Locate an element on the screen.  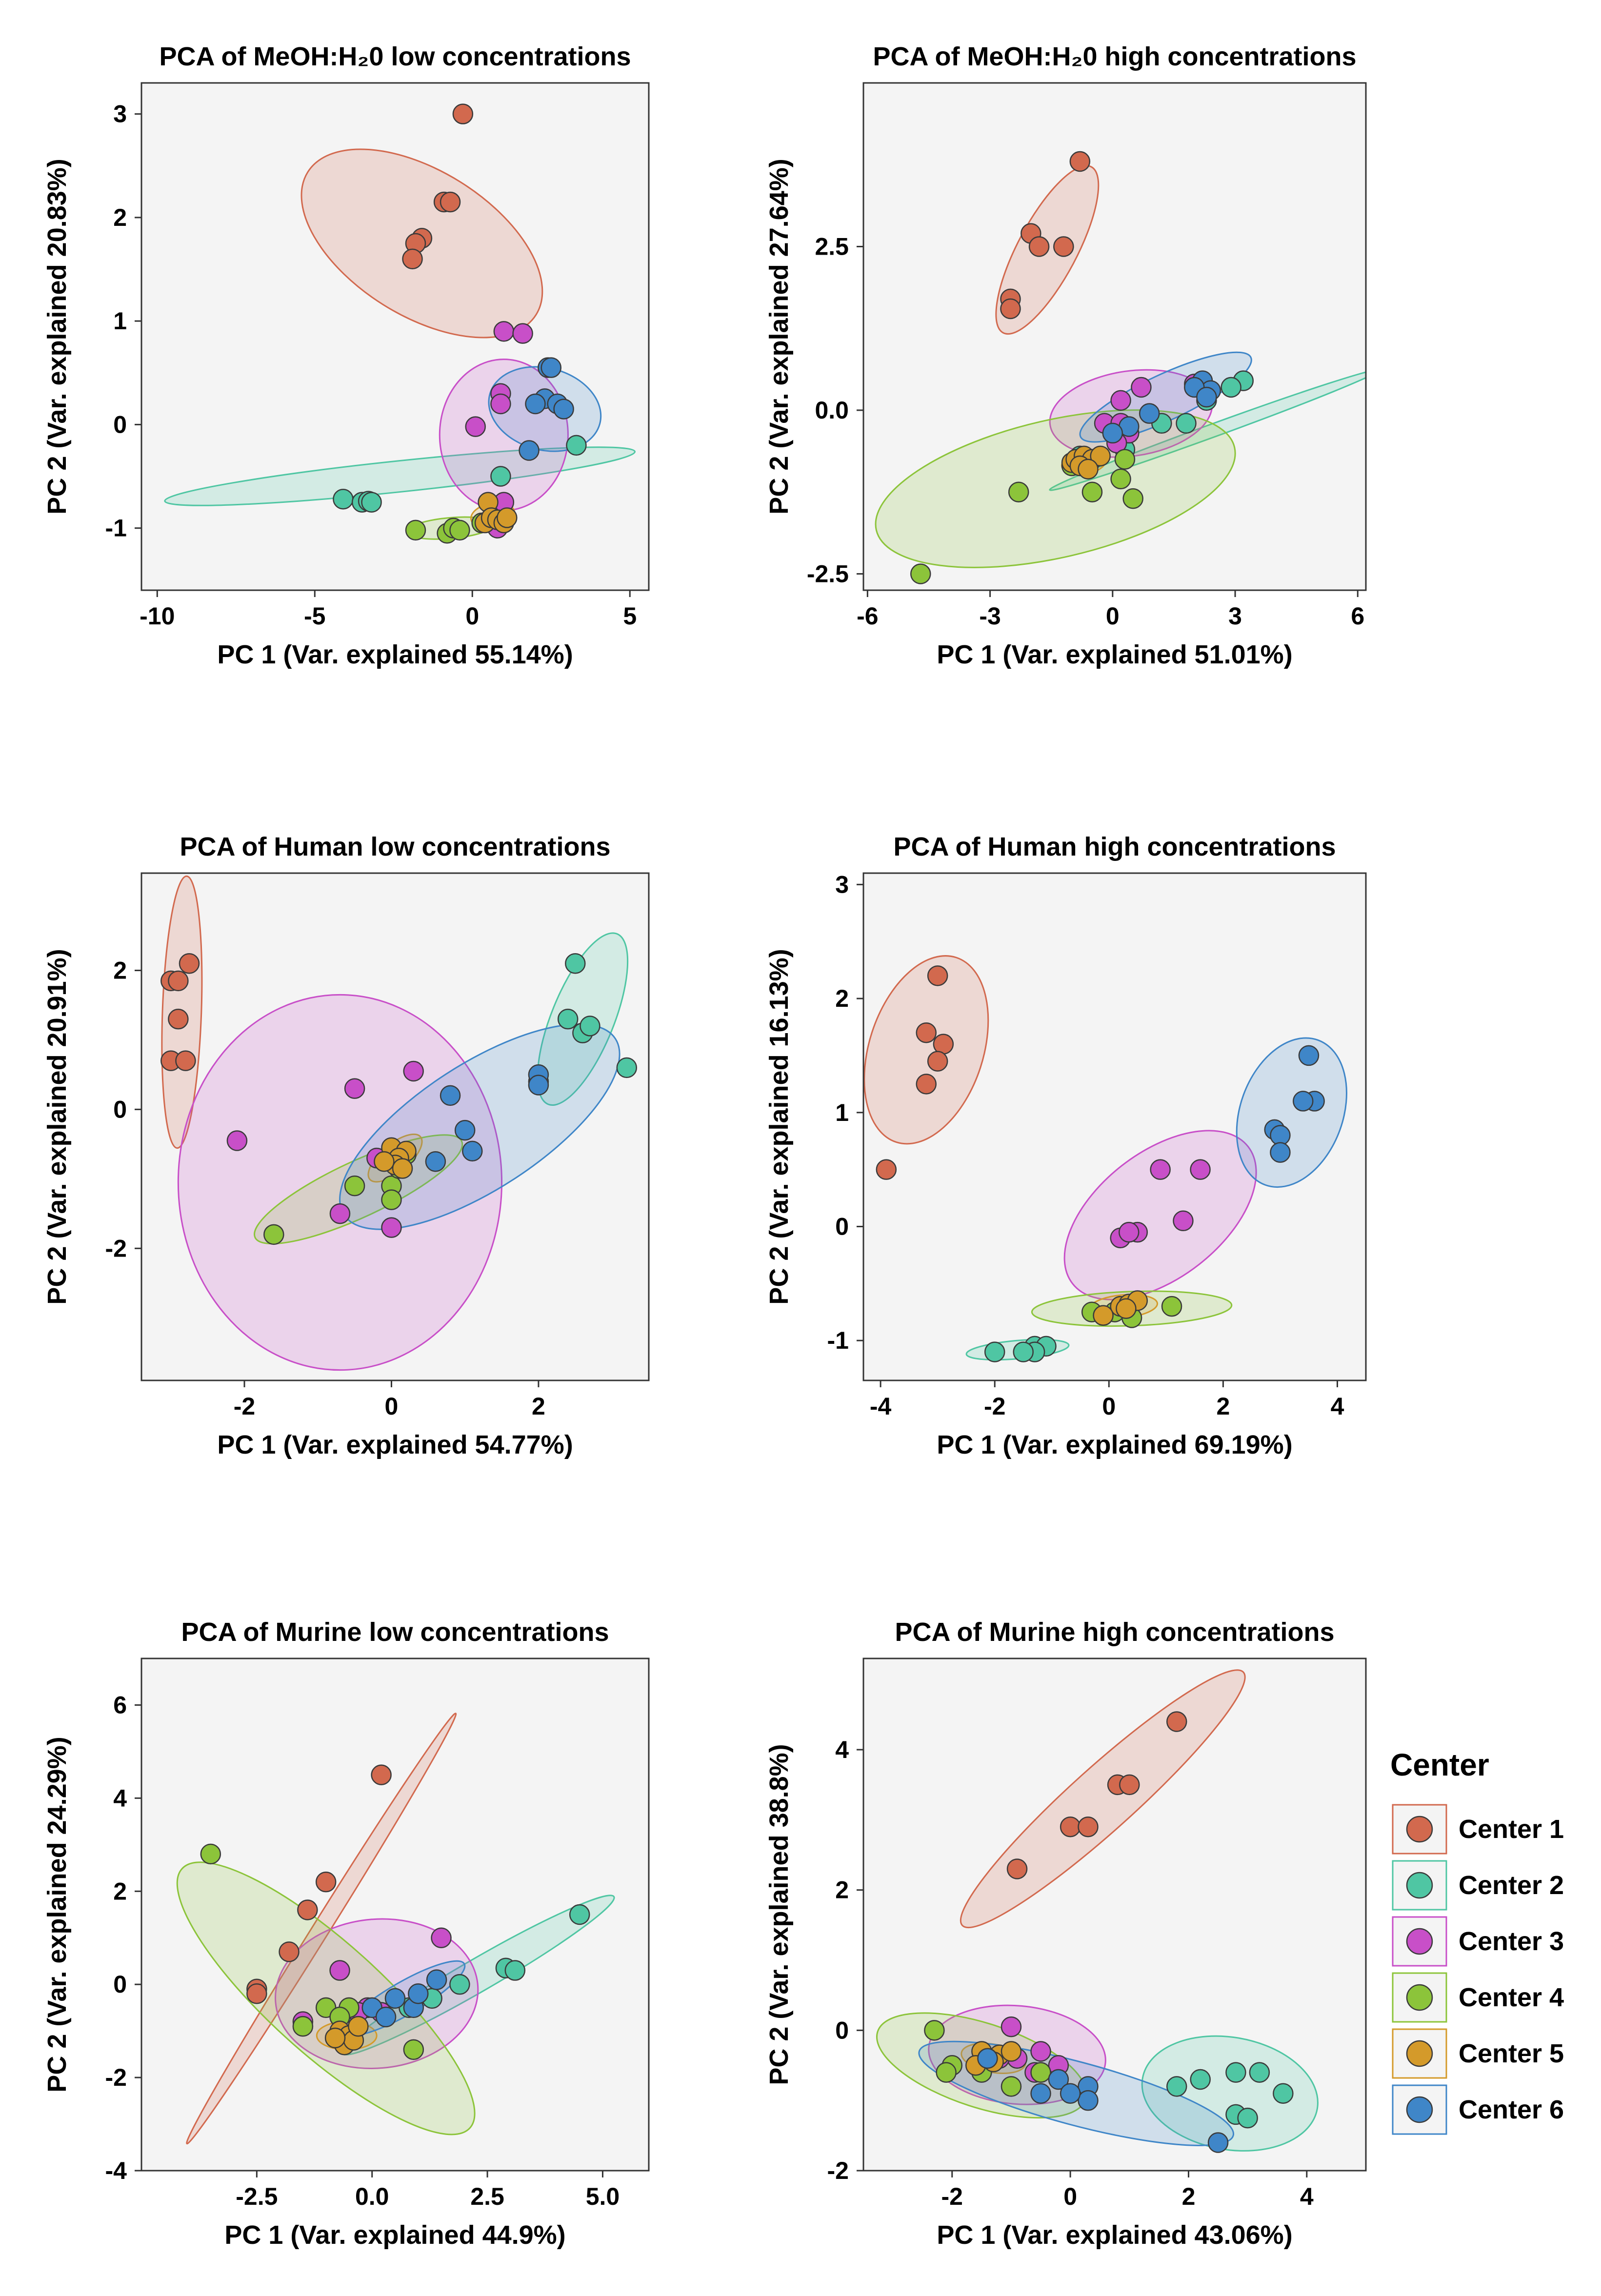
y-tick-label: 0 is located at coordinates (842, 2030).